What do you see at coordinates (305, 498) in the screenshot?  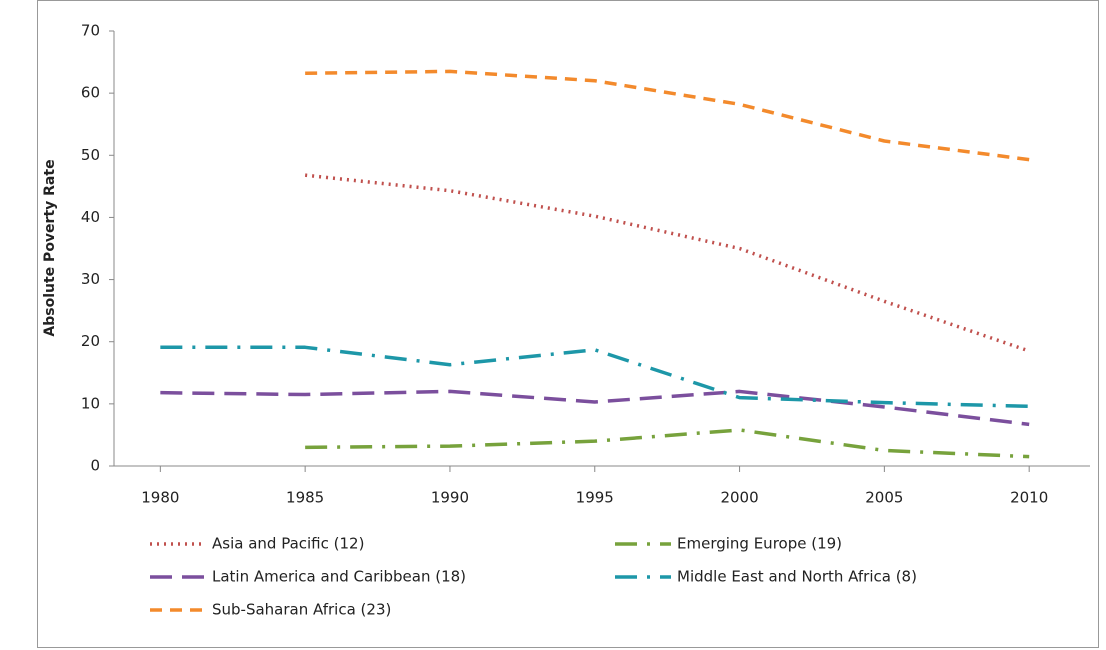 I see `x-tick-label: 1985` at bounding box center [305, 498].